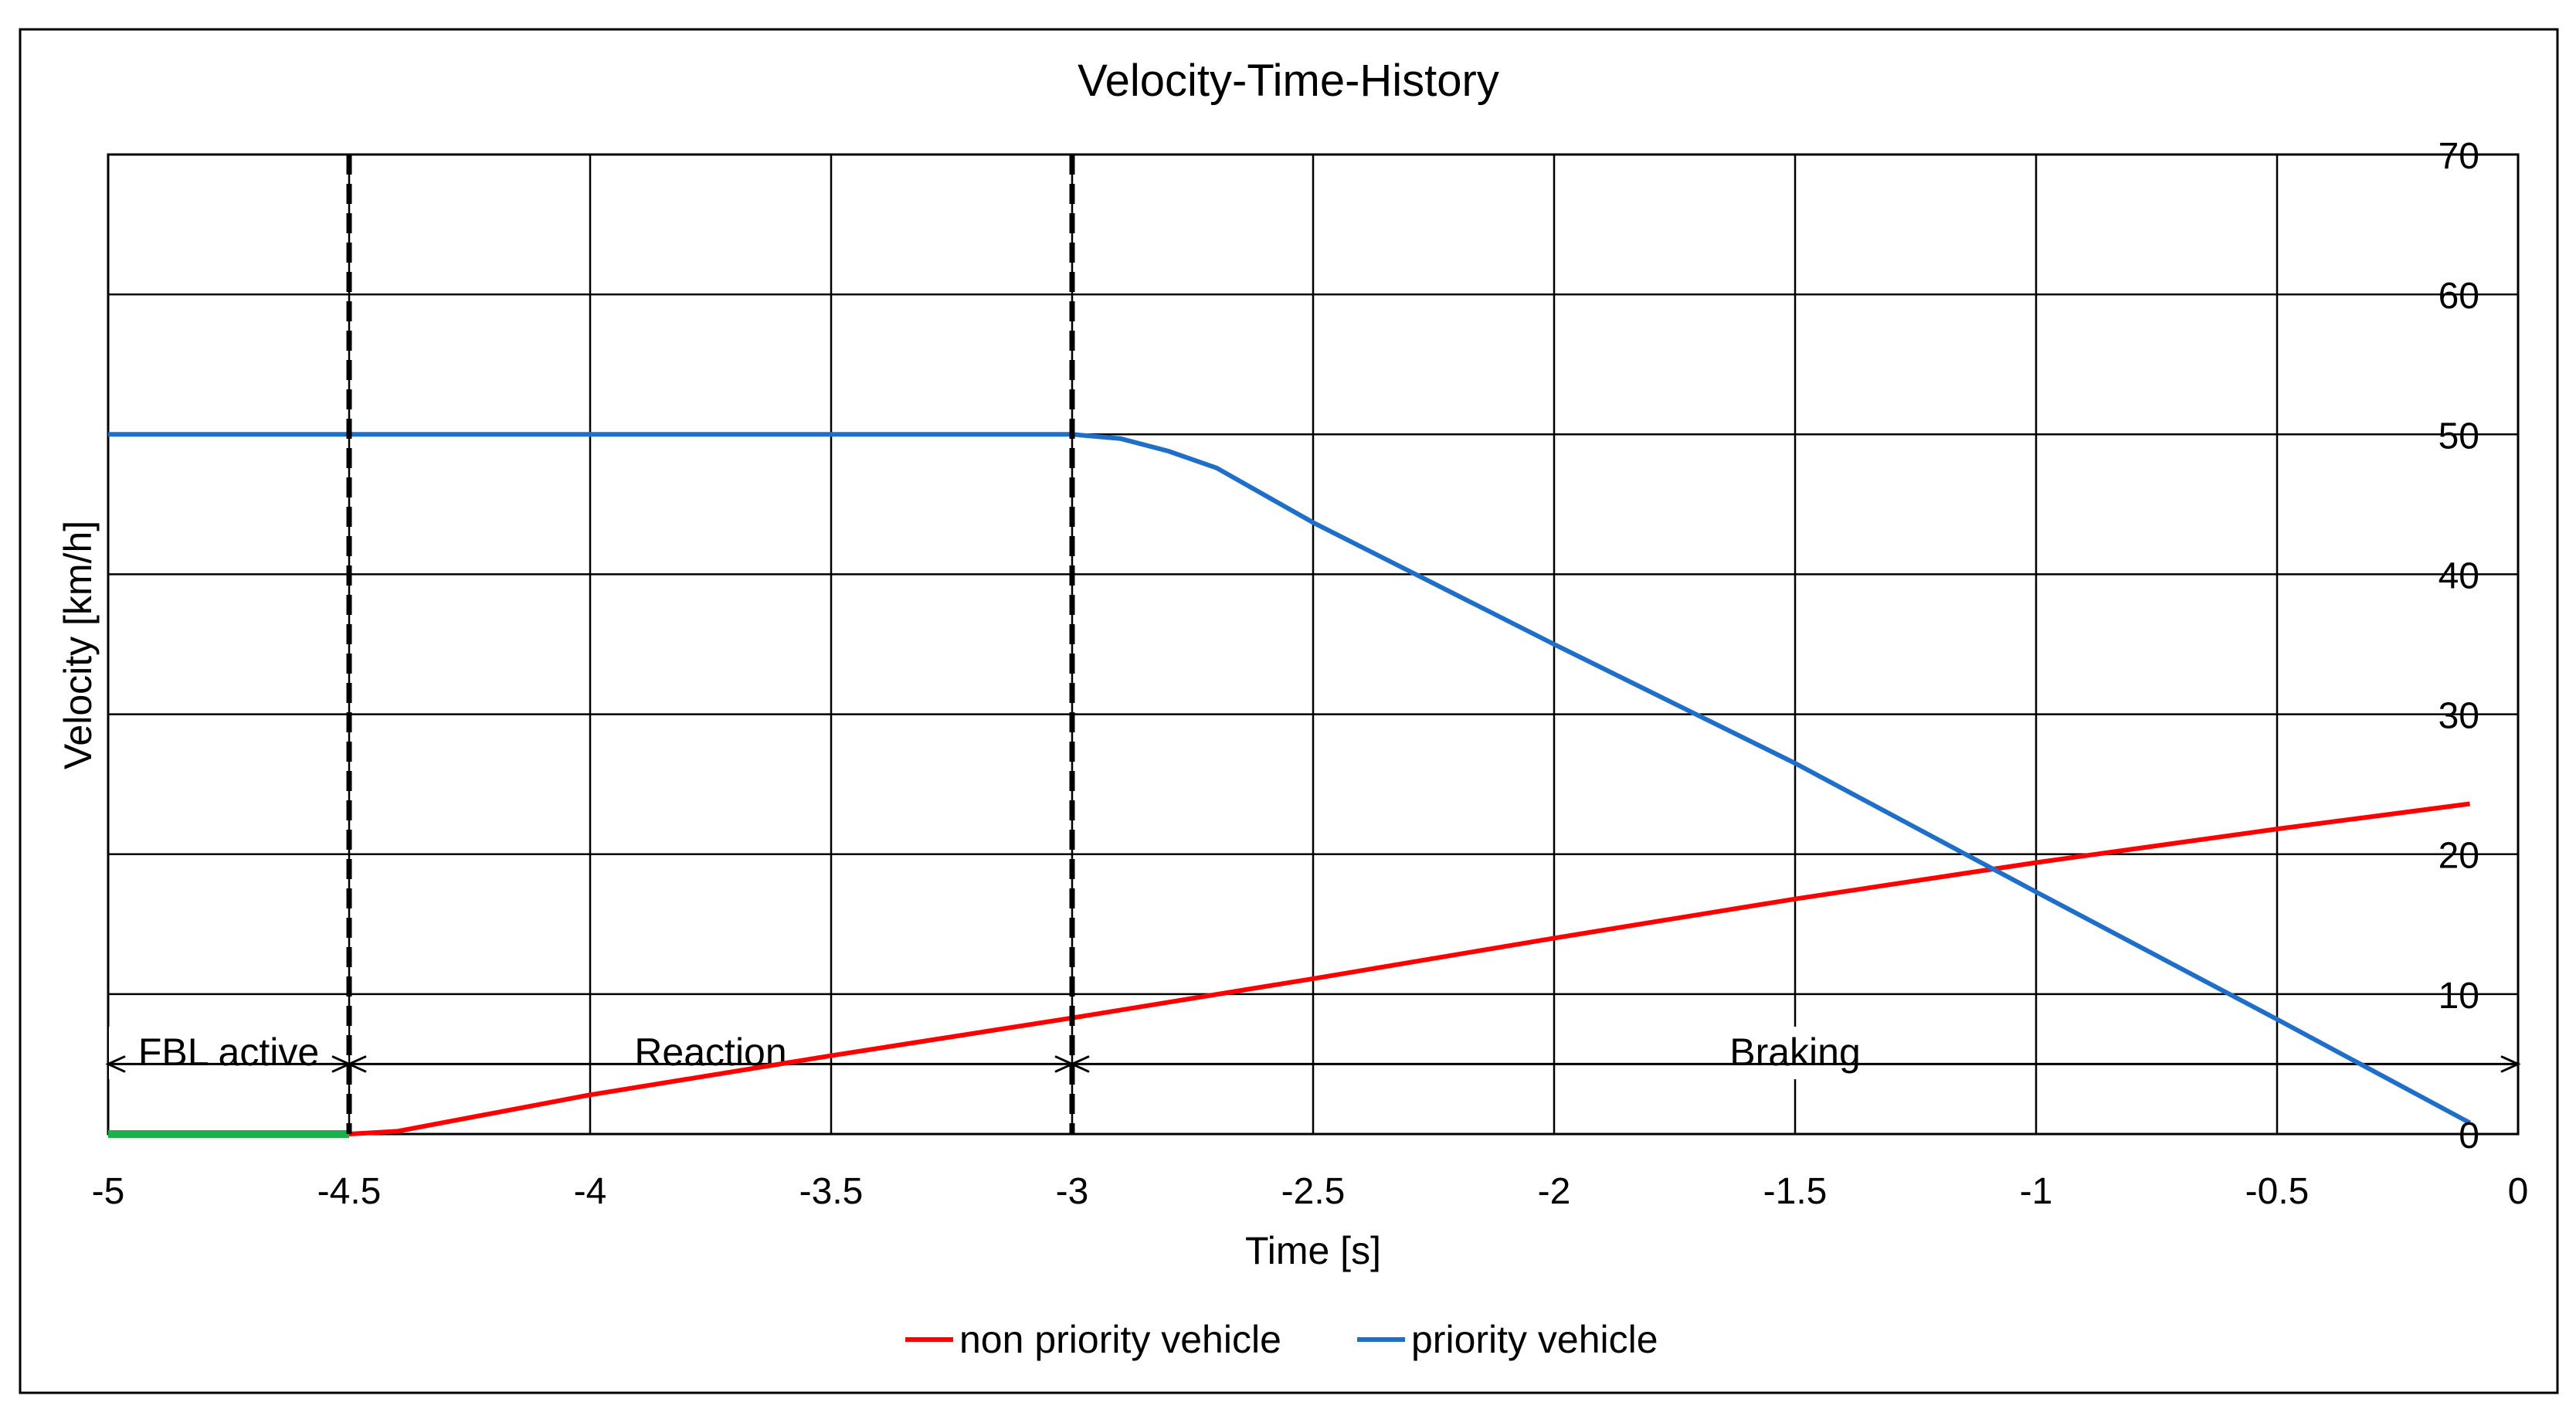 This screenshot has height=1416, width=2576. I want to click on x-tick-label: 0, so click(2518, 1191).